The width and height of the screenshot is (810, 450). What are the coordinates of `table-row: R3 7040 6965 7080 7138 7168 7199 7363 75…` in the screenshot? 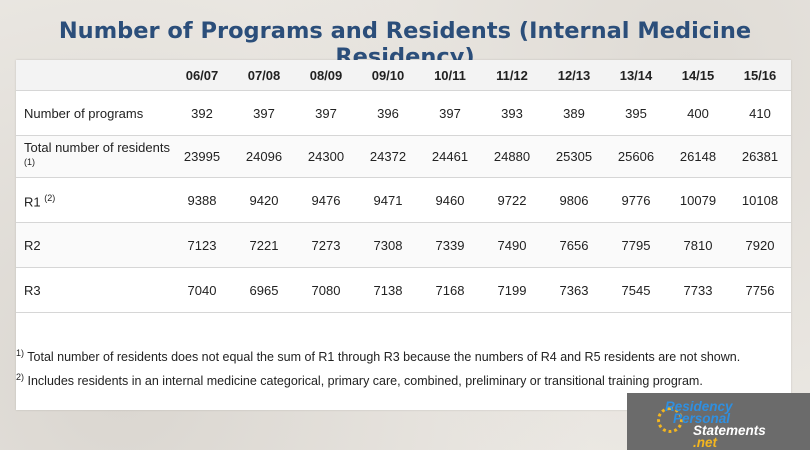 It's located at (403, 290).